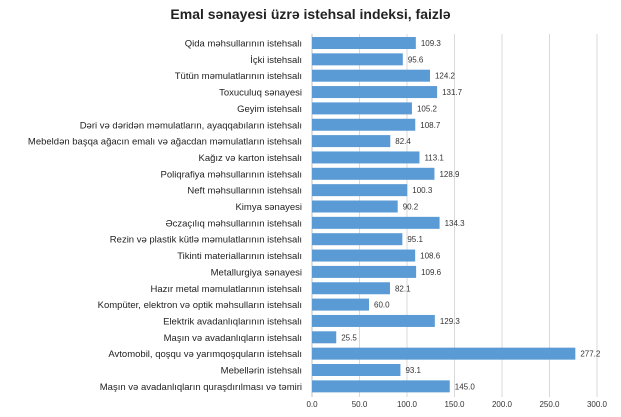 The width and height of the screenshot is (621, 417). Describe the element at coordinates (445, 76) in the screenshot. I see `data-label: 124.2` at that location.